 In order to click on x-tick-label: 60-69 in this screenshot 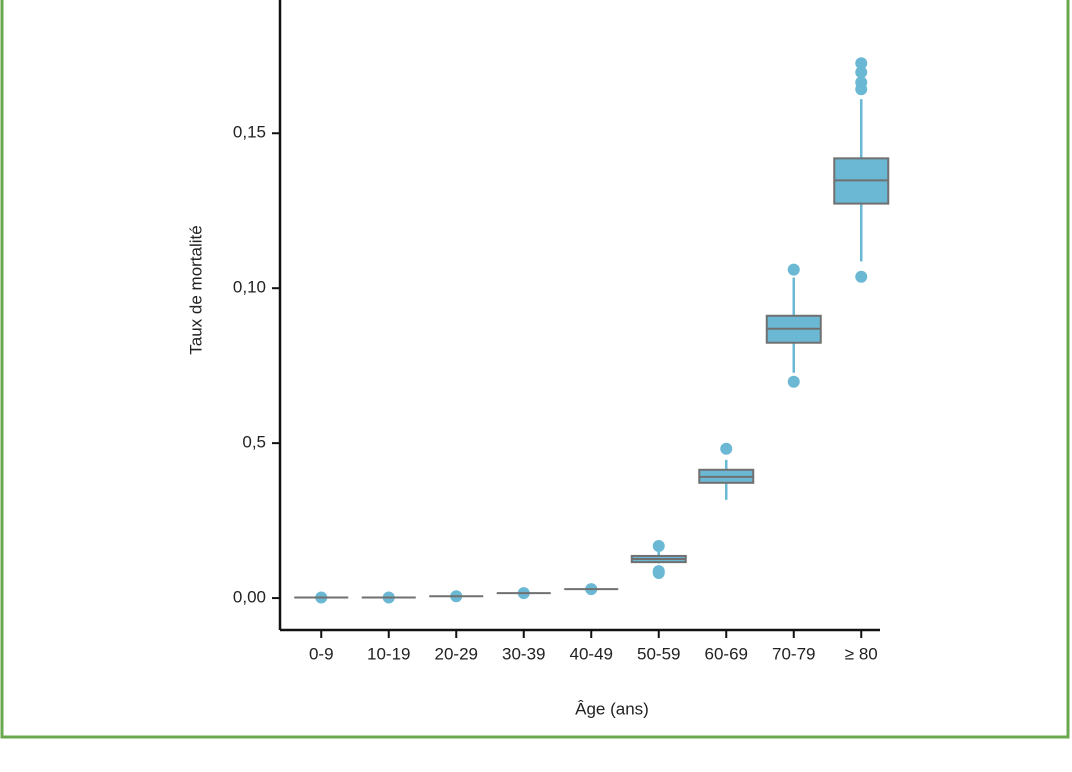, I will do `click(726, 653)`.